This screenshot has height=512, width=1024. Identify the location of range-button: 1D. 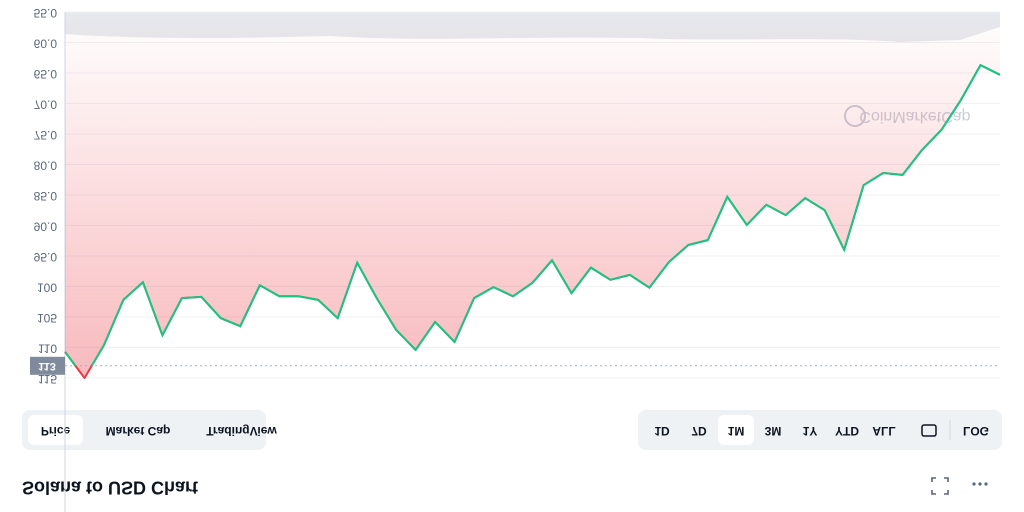
(662, 431).